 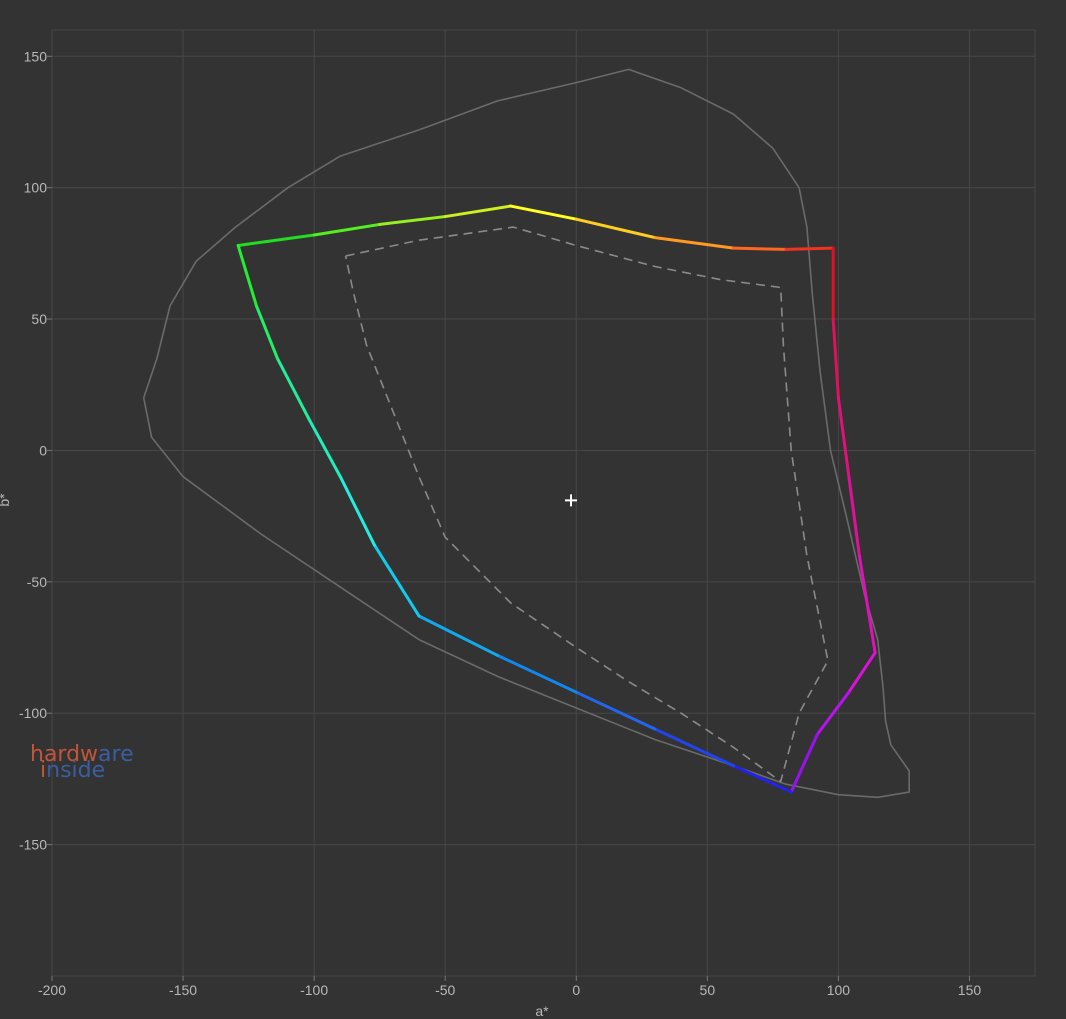 What do you see at coordinates (542, 1011) in the screenshot?
I see `x-axis-label: a*` at bounding box center [542, 1011].